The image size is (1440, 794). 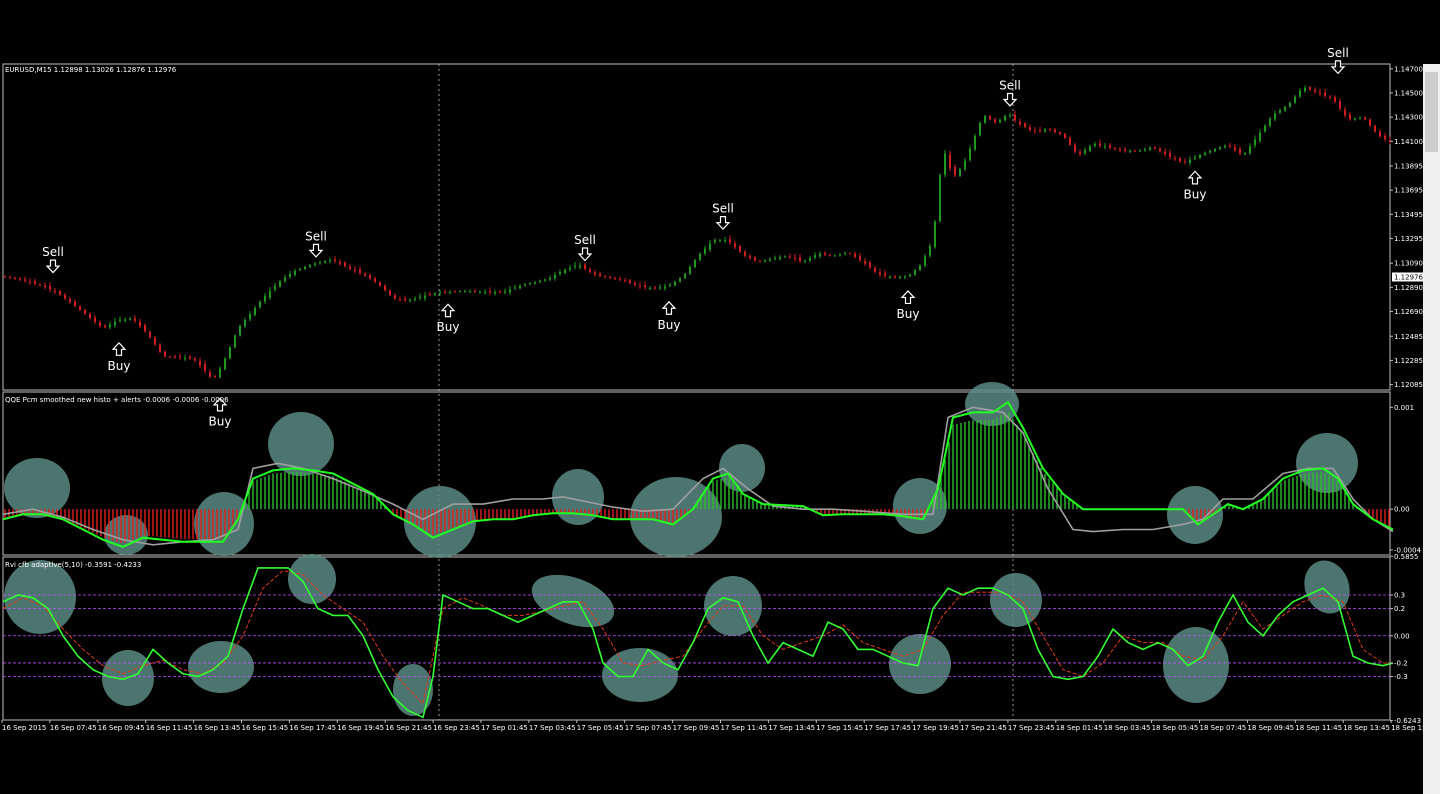 What do you see at coordinates (265, 728) in the screenshot?
I see `time-tick-label: 16 Sep 15:45` at bounding box center [265, 728].